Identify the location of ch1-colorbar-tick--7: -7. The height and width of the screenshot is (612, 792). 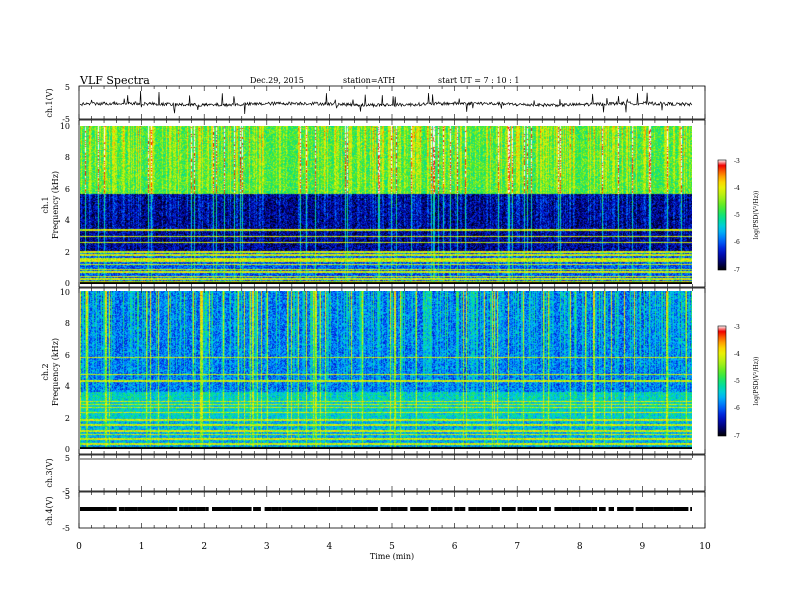
(737, 270).